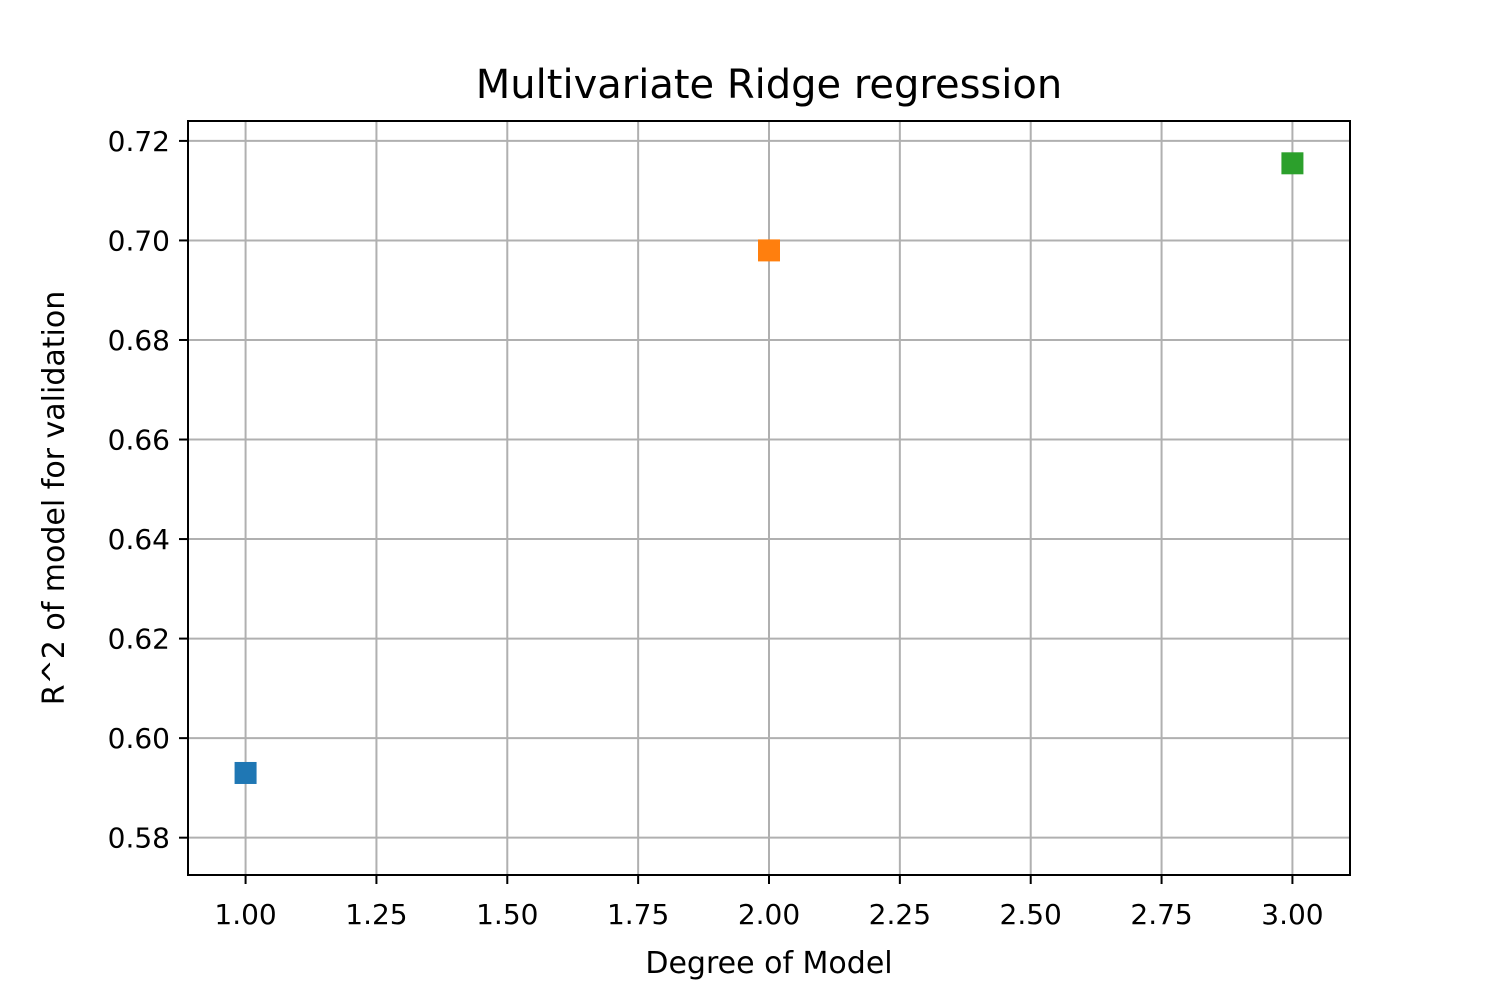 The image size is (1500, 1000). Describe the element at coordinates (139, 141) in the screenshot. I see `y-tick-label: 0.72` at that location.